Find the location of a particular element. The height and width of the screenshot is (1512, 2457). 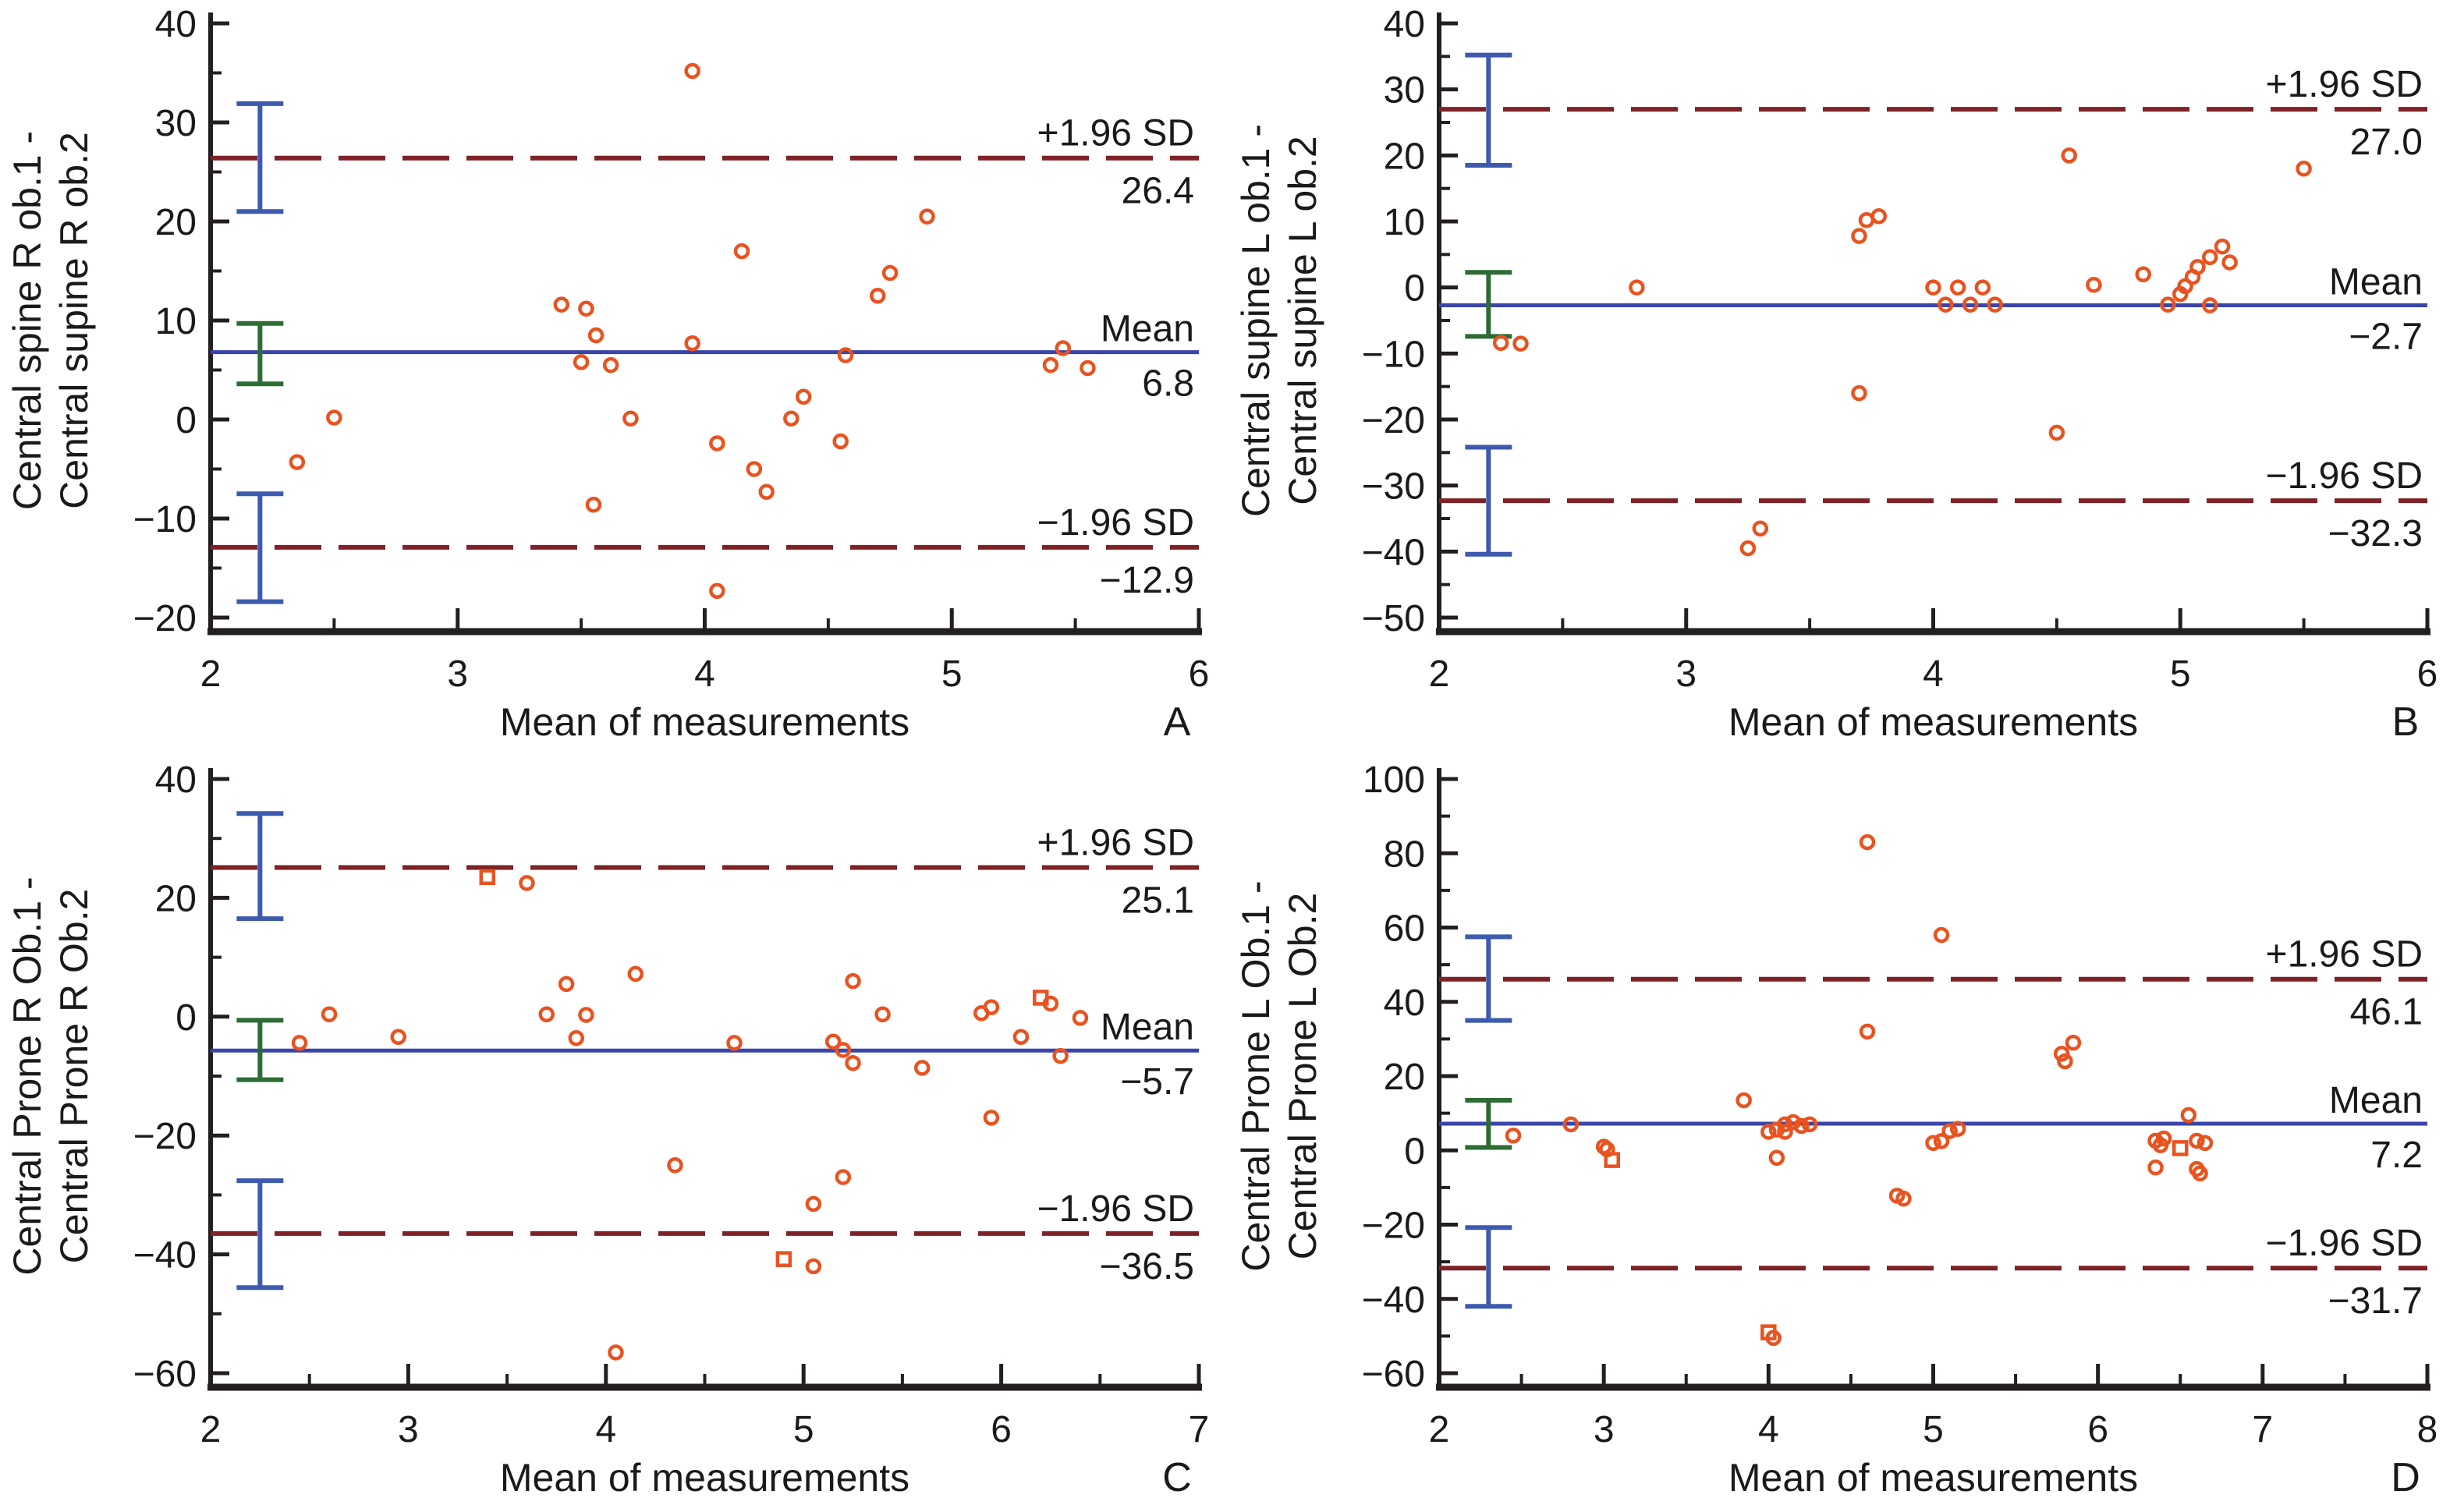

y-tick-label: −40 is located at coordinates (165, 1256).